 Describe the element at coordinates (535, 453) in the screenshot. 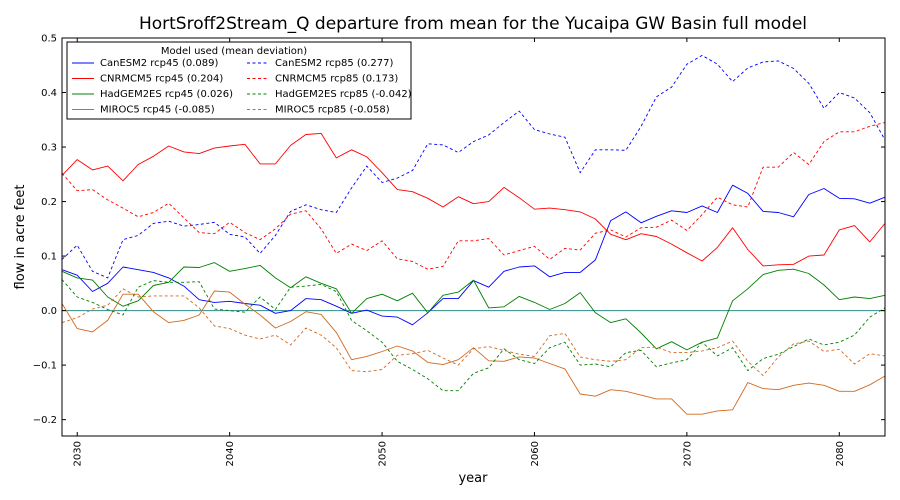

I see `x-tick-label: 2060` at that location.